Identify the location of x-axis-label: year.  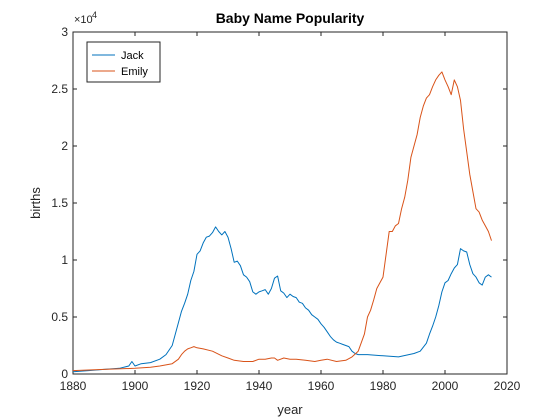
(290, 409).